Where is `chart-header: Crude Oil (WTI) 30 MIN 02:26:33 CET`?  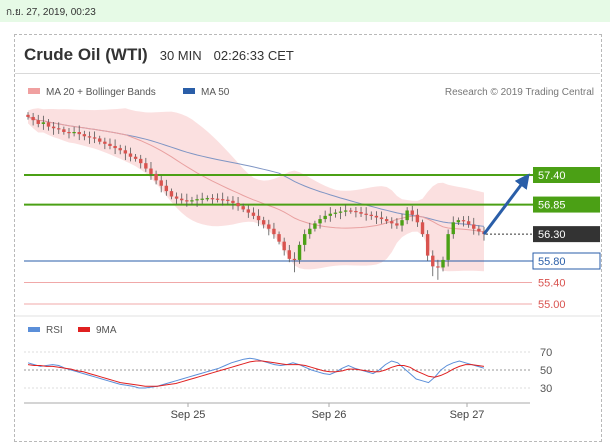 chart-header: Crude Oil (WTI) 30 MIN 02:26:33 CET is located at coordinates (159, 55).